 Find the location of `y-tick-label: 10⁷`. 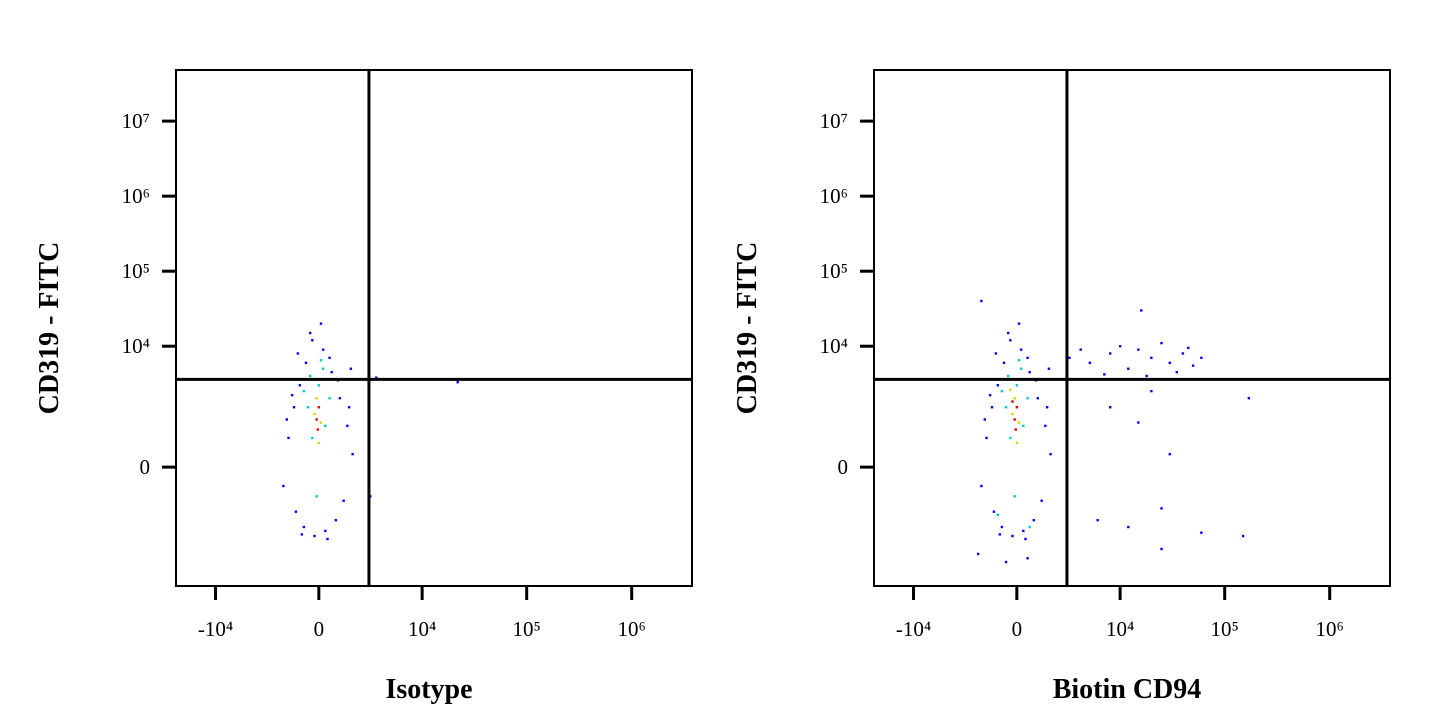

y-tick-label: 10⁷ is located at coordinates (136, 121).